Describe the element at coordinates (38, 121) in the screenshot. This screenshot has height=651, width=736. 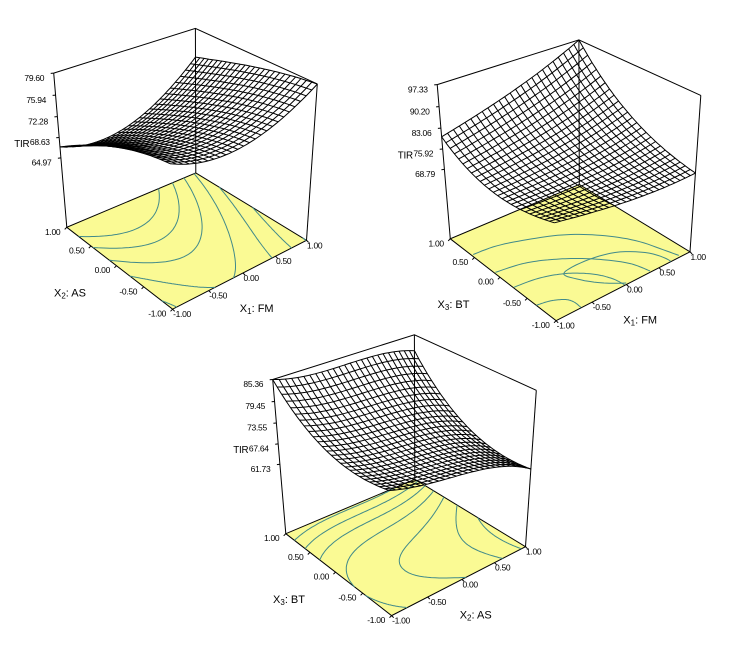
I see `svg-text: 72.28` at that location.